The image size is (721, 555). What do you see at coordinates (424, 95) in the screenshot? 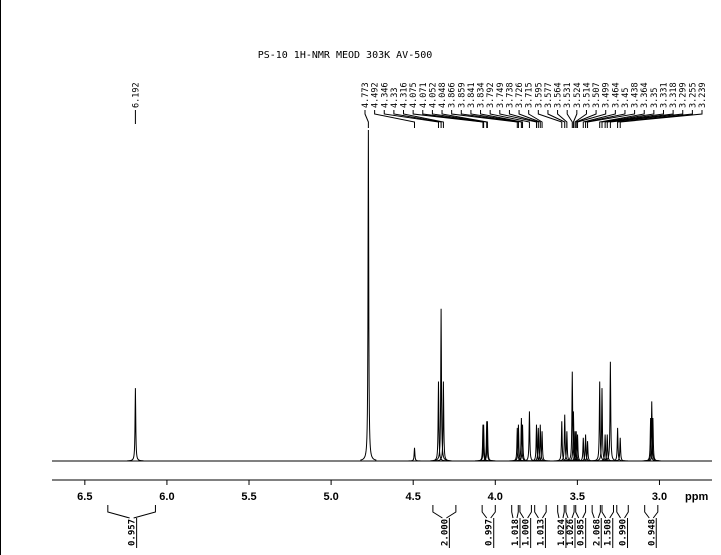
I see `peak-label: 4.071` at bounding box center [424, 95].